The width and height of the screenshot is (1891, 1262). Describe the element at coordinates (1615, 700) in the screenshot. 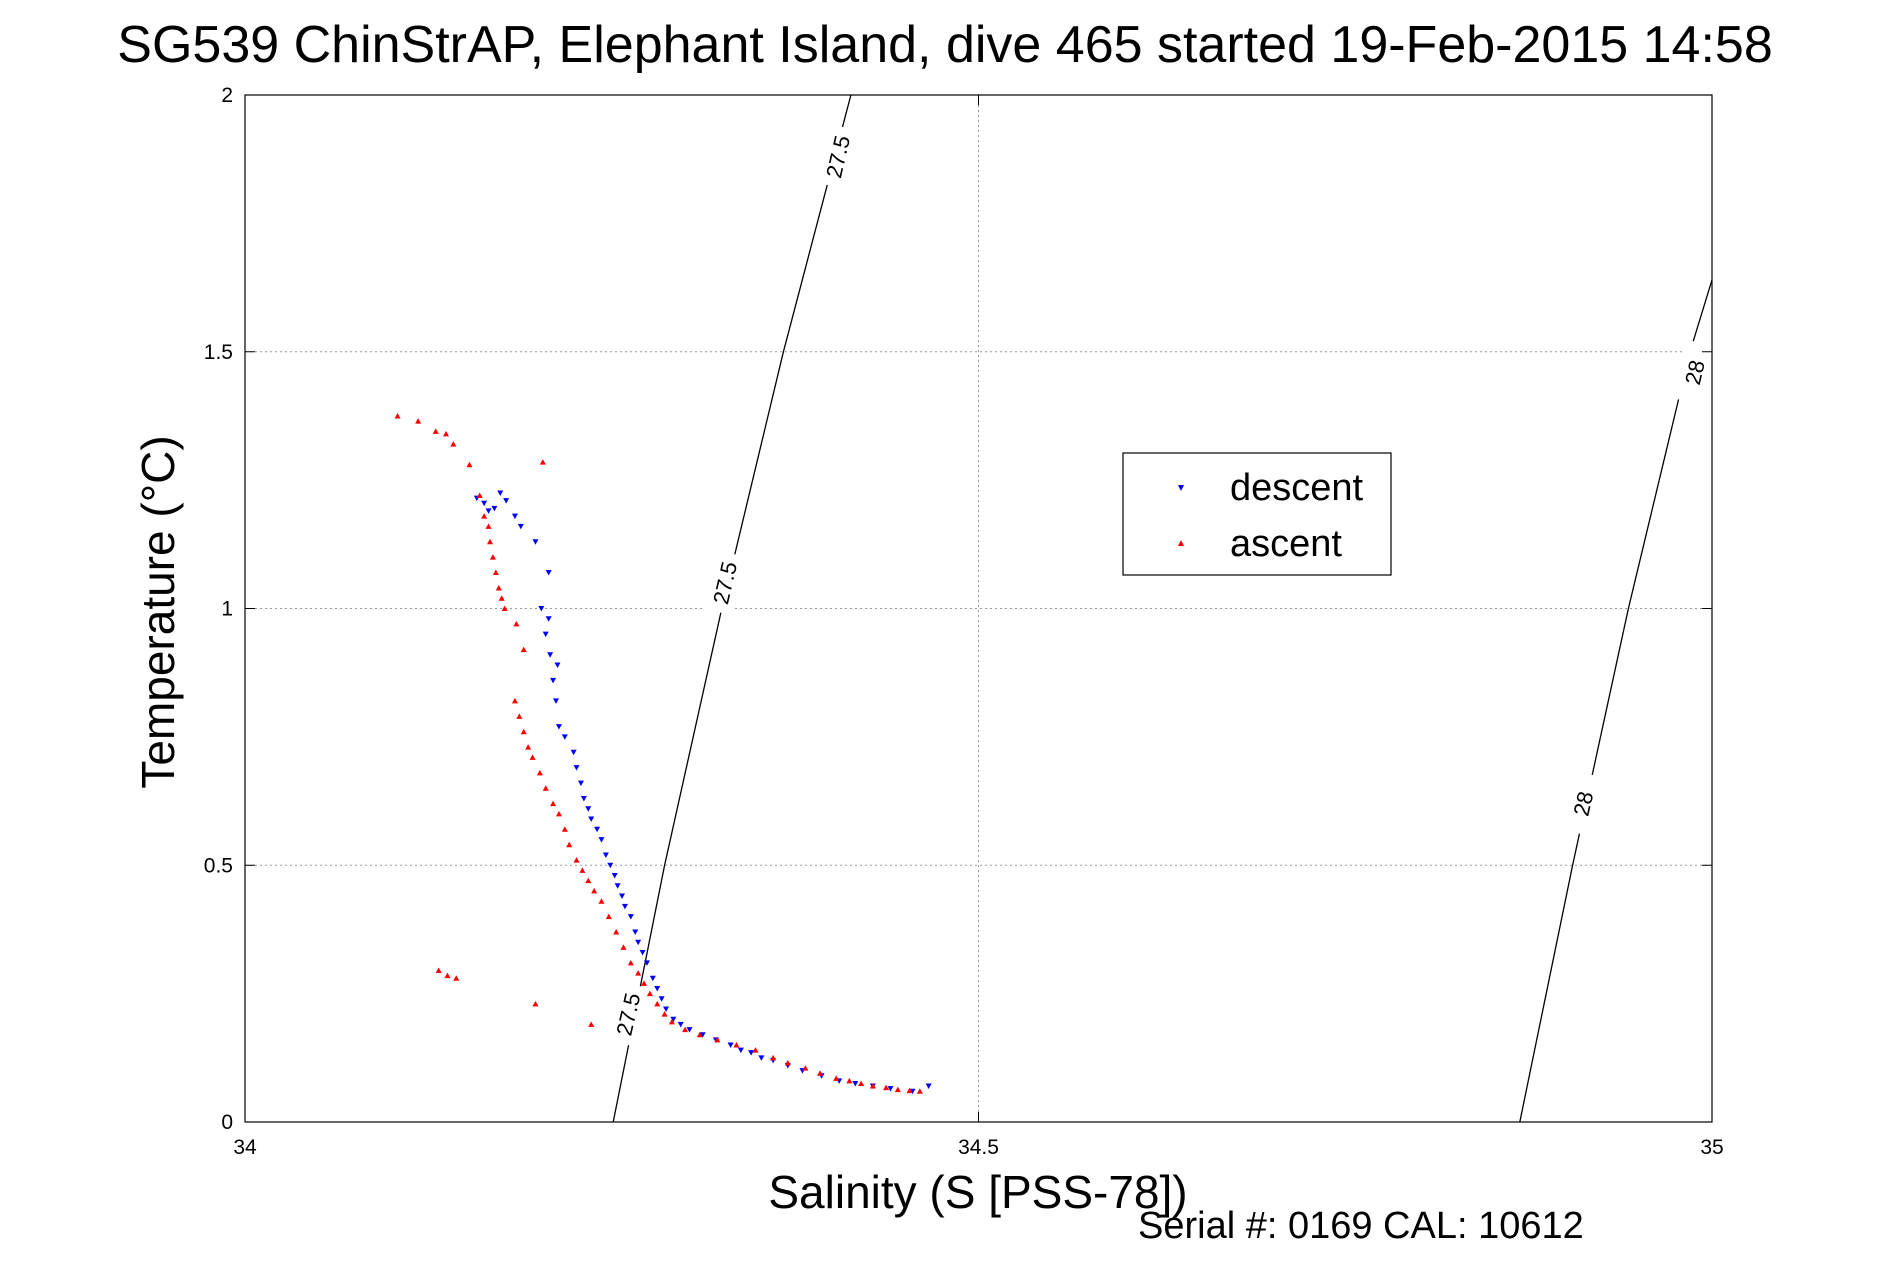

I see `isopycnal-line` at that location.